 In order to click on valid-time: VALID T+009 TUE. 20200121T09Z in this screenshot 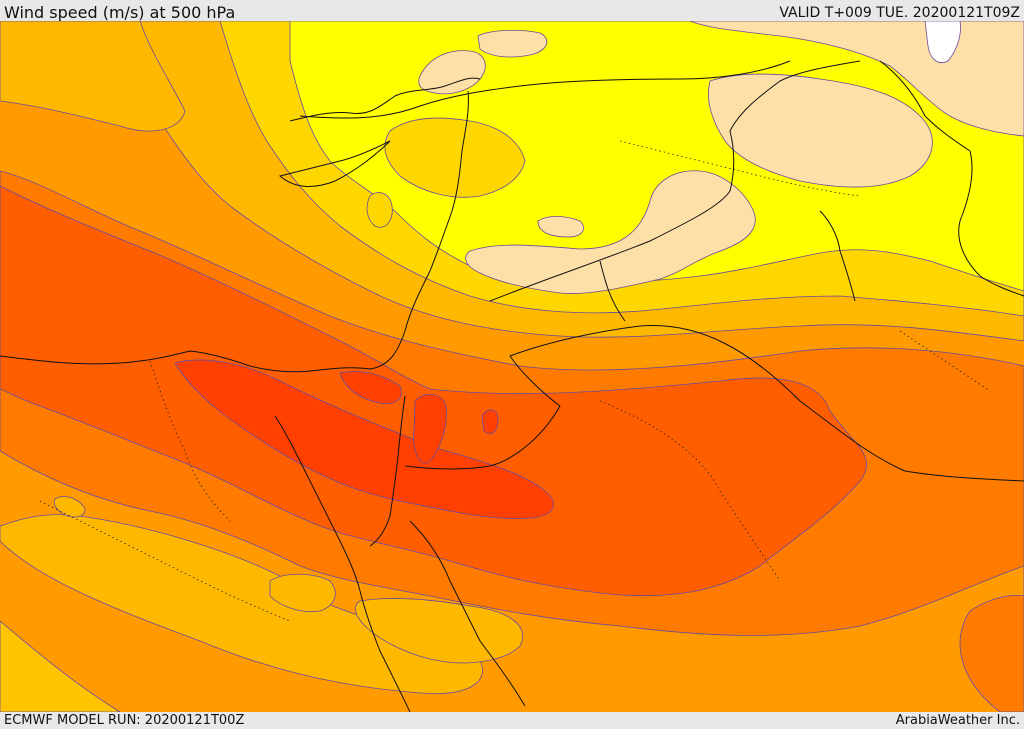, I will do `click(899, 13)`.